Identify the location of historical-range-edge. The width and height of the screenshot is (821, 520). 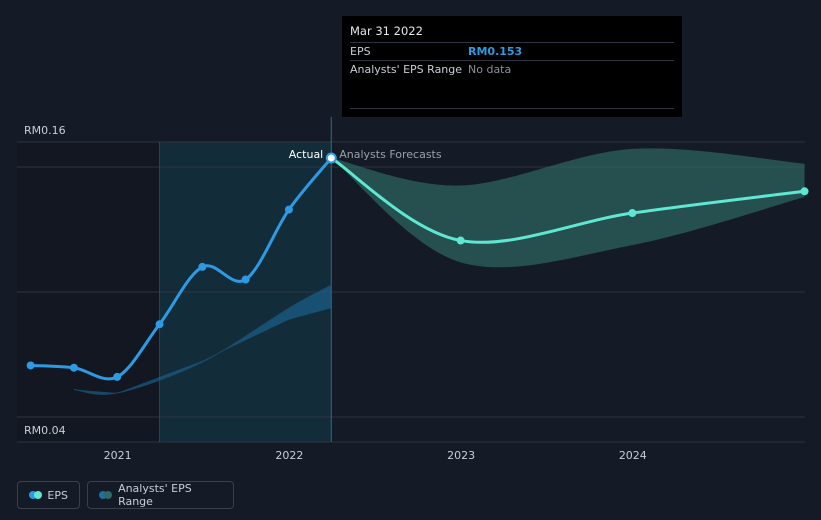
(202, 339).